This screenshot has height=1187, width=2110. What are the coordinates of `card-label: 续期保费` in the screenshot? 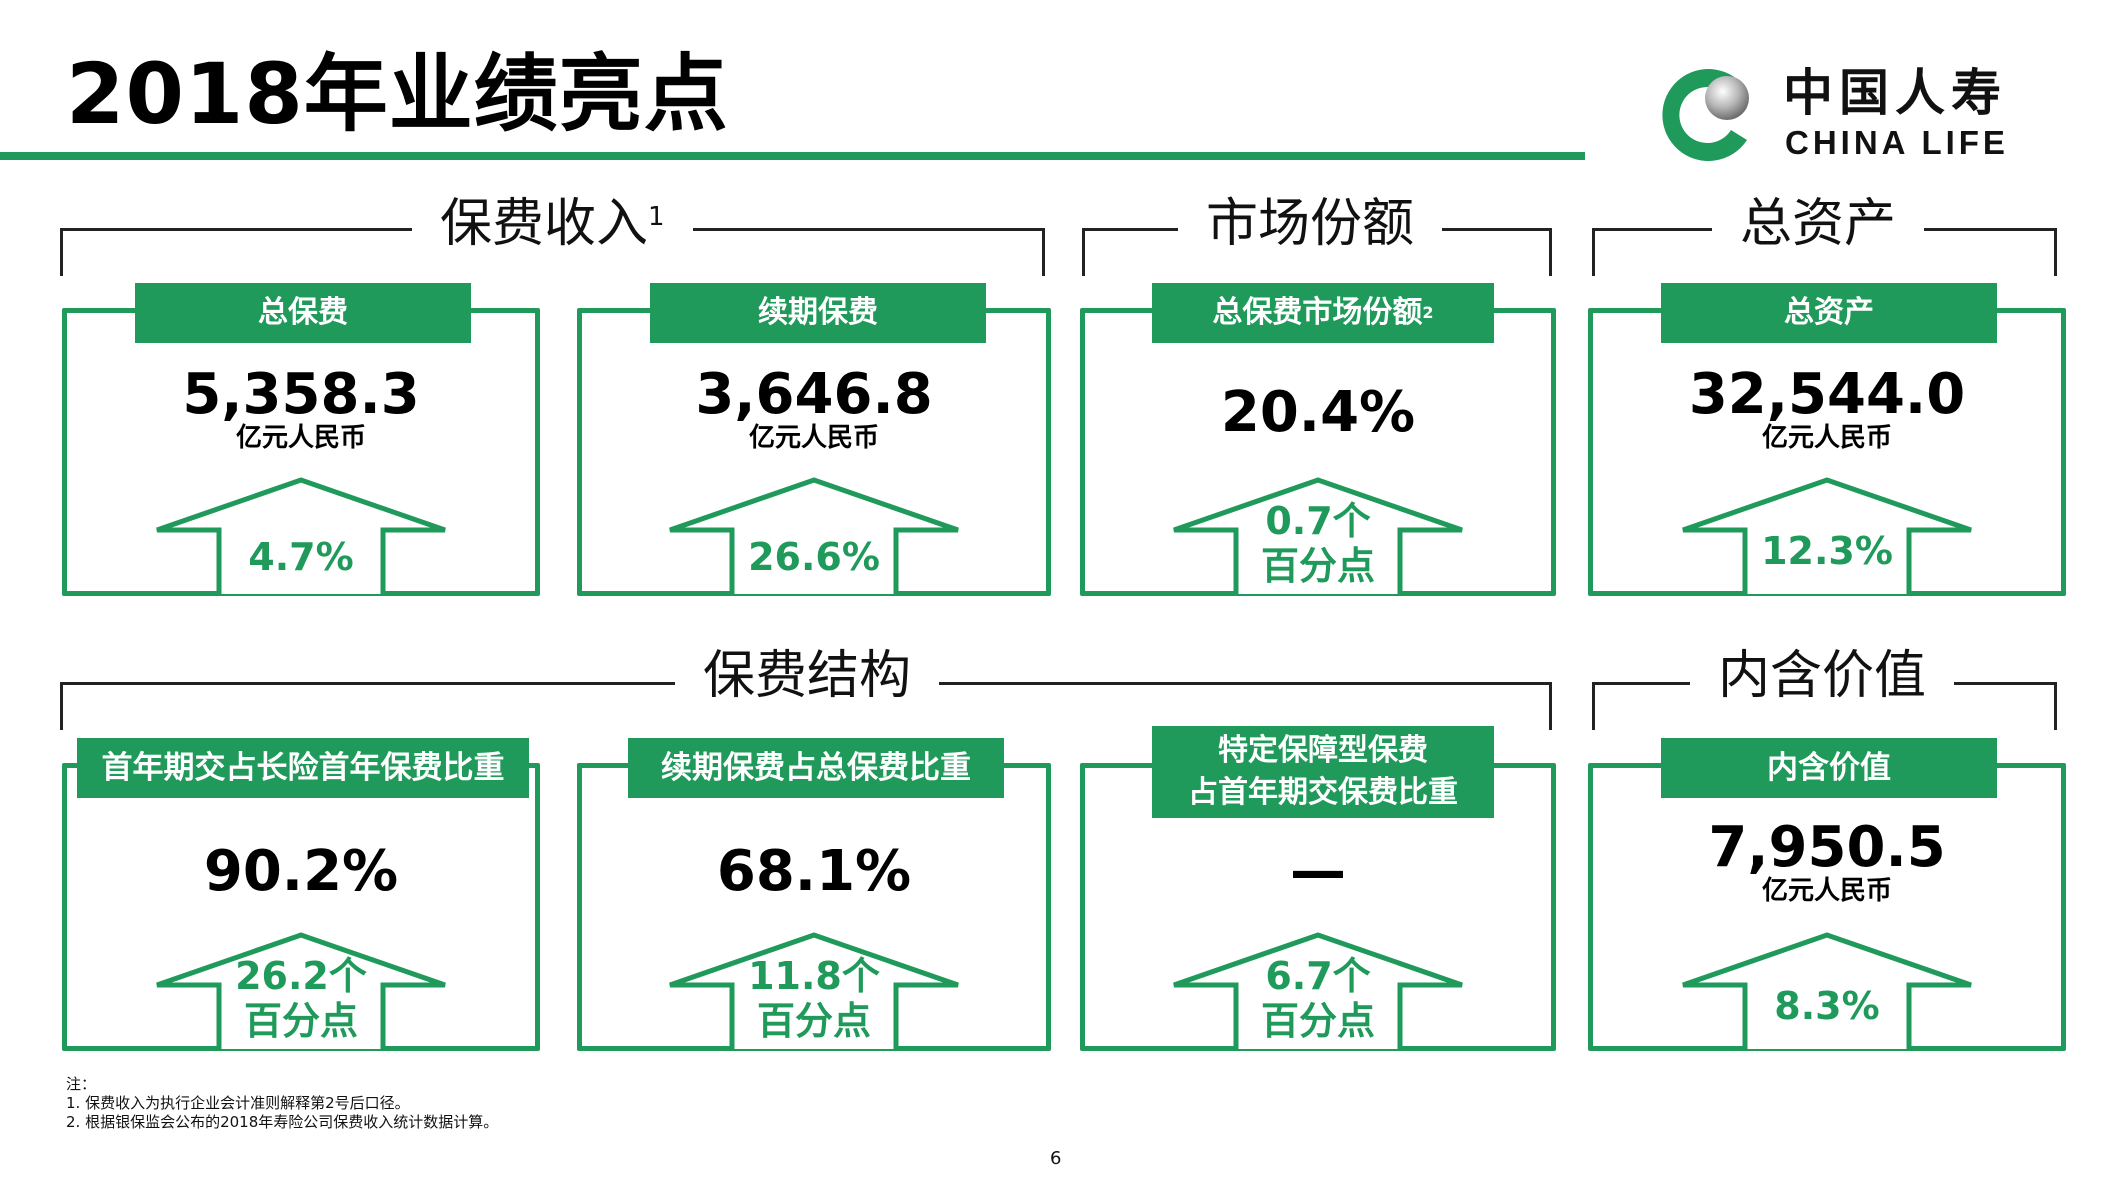 It's located at (818, 313).